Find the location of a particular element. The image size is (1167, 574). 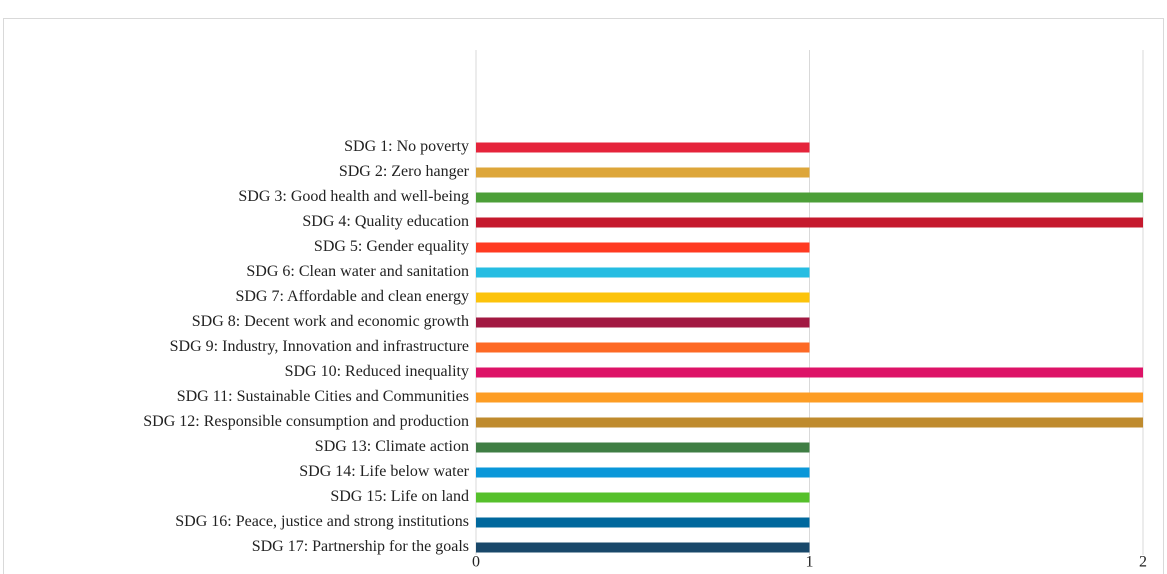

y-tick-label: SDG 13: Climate action is located at coordinates (392, 446).